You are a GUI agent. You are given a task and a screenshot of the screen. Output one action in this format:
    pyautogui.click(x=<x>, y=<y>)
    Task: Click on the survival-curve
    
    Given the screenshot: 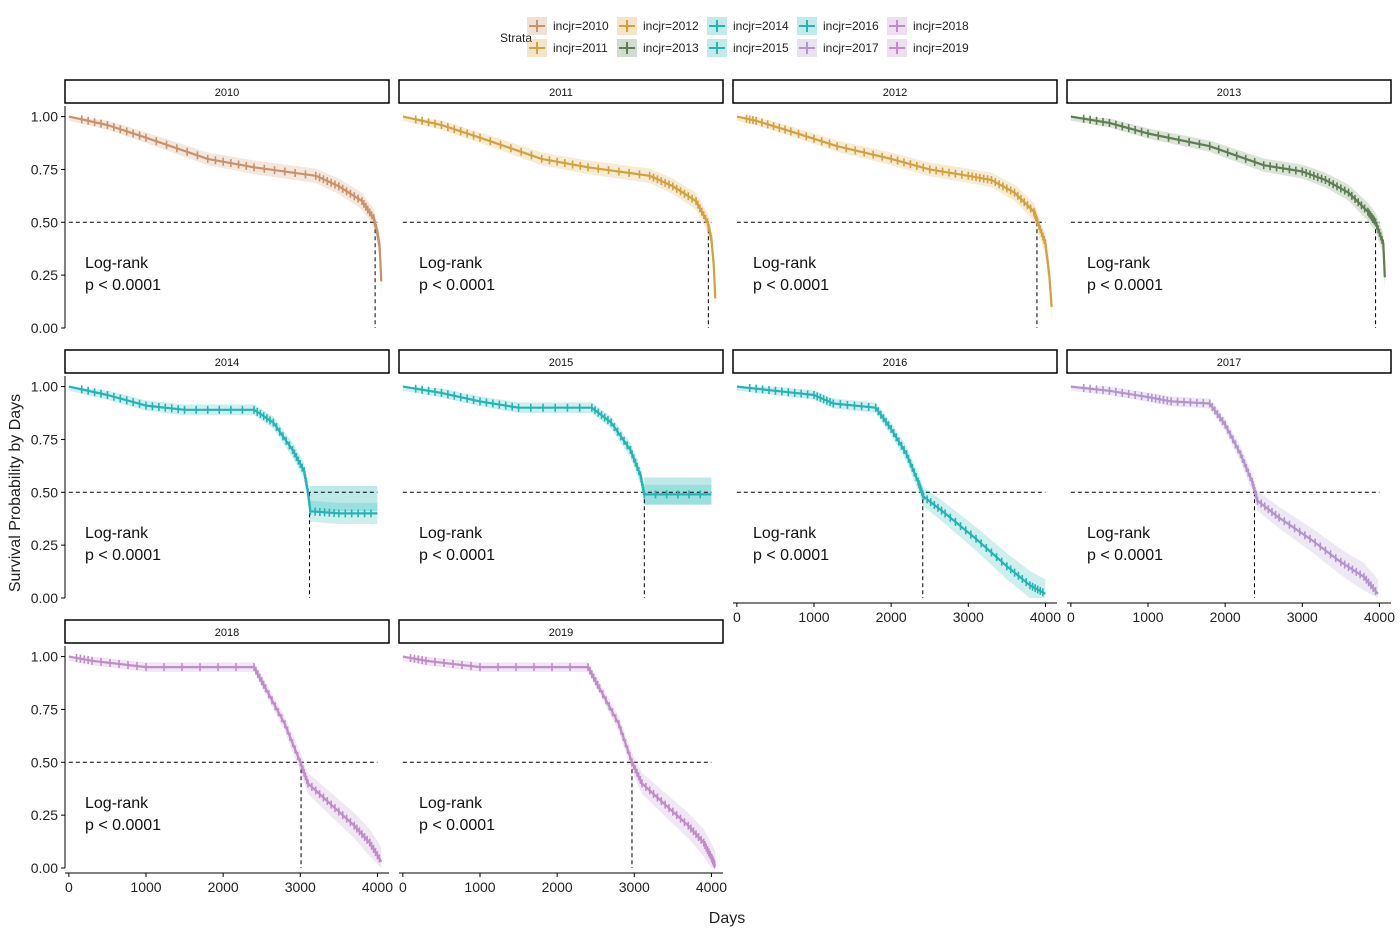 What is the action you would take?
    pyautogui.click(x=559, y=761)
    